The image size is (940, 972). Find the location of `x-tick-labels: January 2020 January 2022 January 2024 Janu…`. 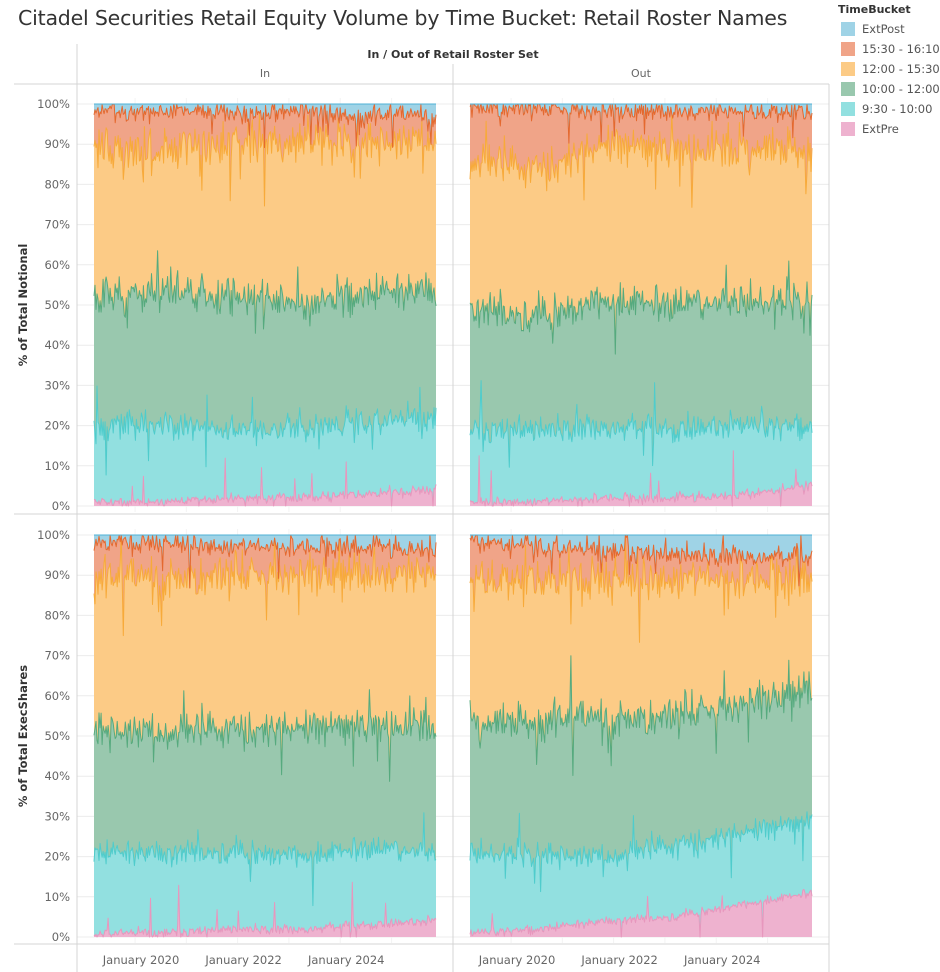

x-tick-labels: January 2020 January 2022 January 2024 Janu… is located at coordinates (431, 960).